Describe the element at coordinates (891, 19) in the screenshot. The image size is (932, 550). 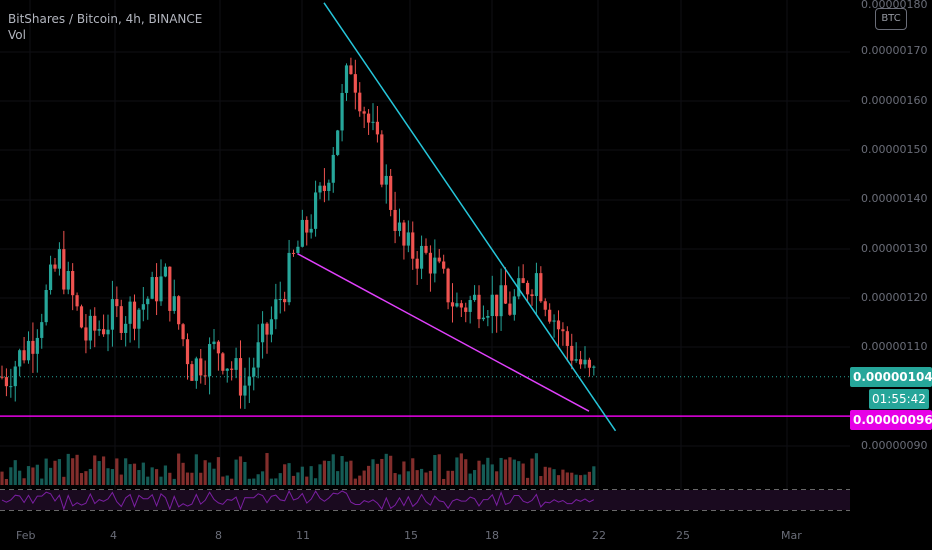
I see `currency-badge: BTC` at that location.